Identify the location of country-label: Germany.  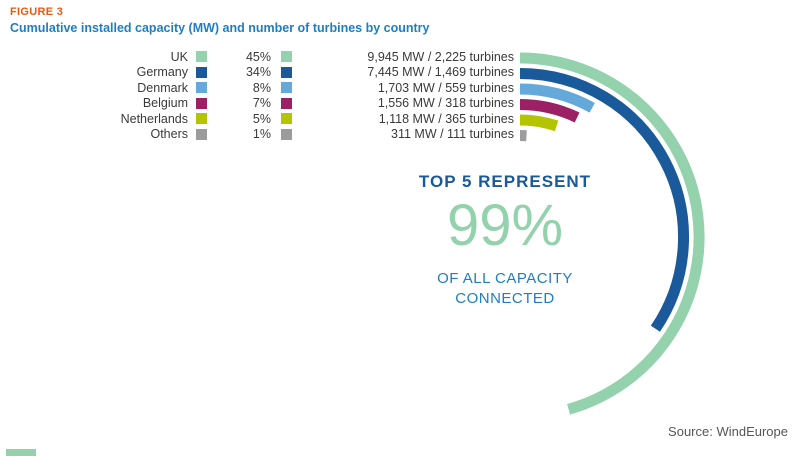
(162, 72).